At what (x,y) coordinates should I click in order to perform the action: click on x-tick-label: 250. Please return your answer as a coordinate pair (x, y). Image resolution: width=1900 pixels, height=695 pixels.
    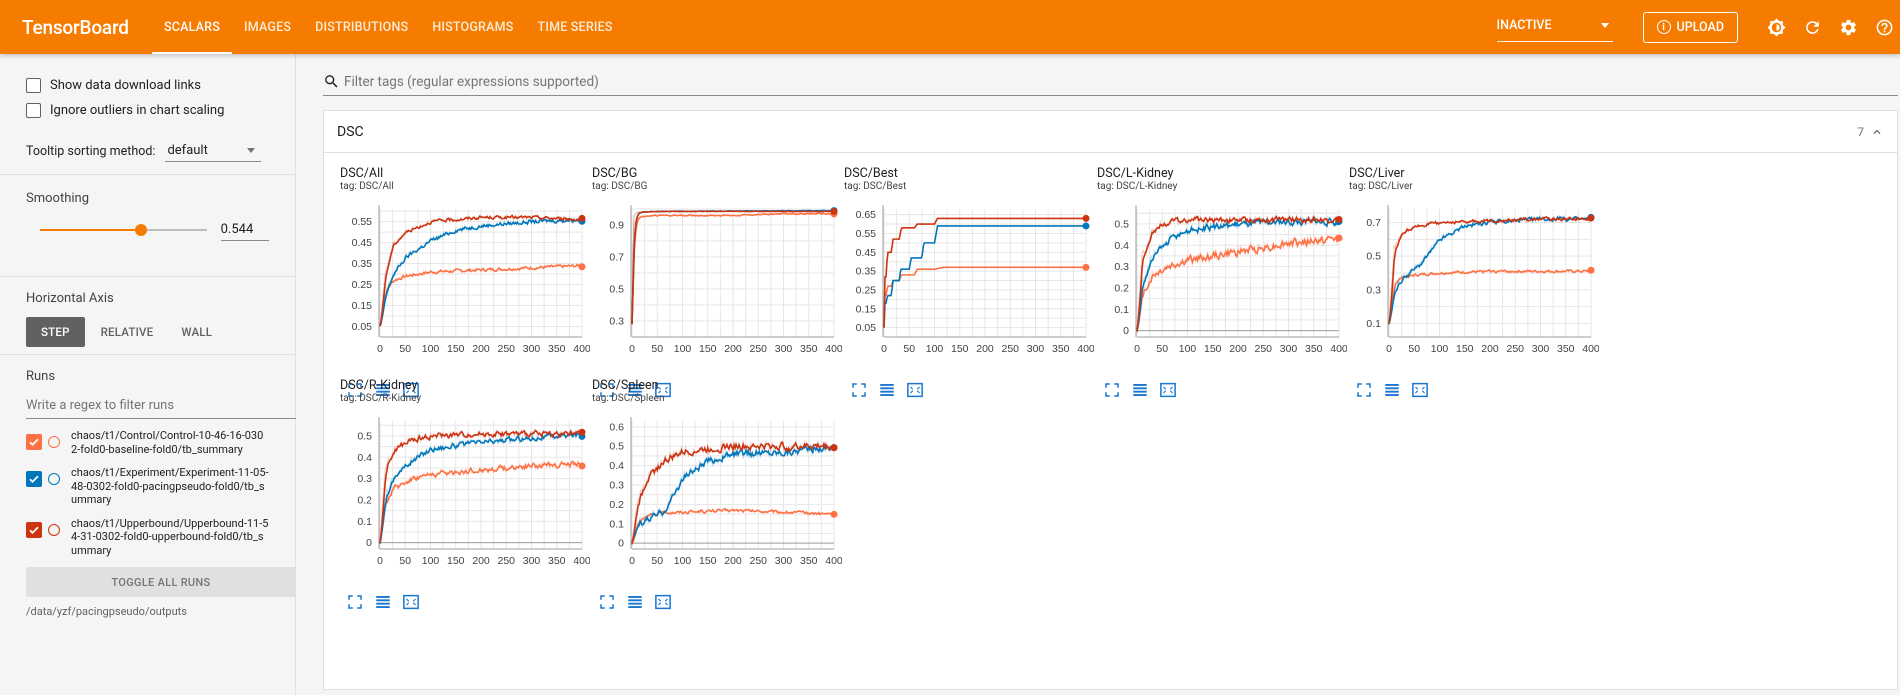
    Looking at the image, I should click on (1263, 349).